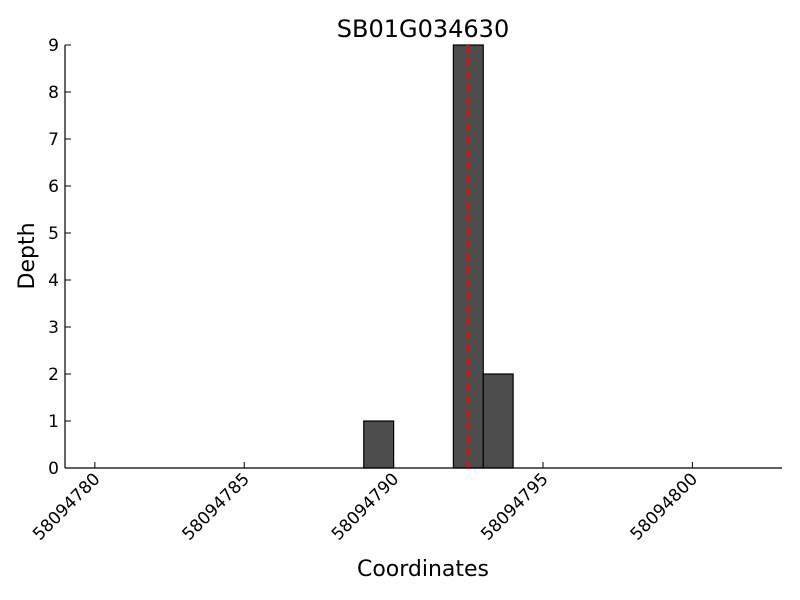 This screenshot has width=800, height=600. What do you see at coordinates (27, 255) in the screenshot?
I see `y-axis-label: Depth` at bounding box center [27, 255].